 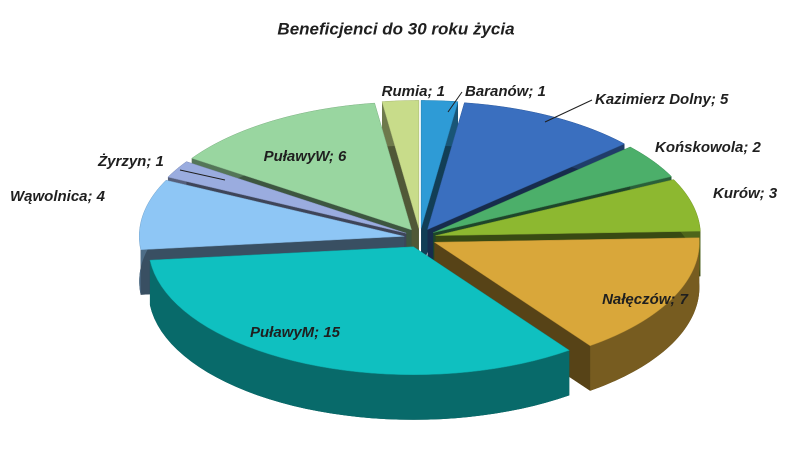 What do you see at coordinates (130, 161) in the screenshot?
I see `data-label: Żyrzyn; 1` at bounding box center [130, 161].